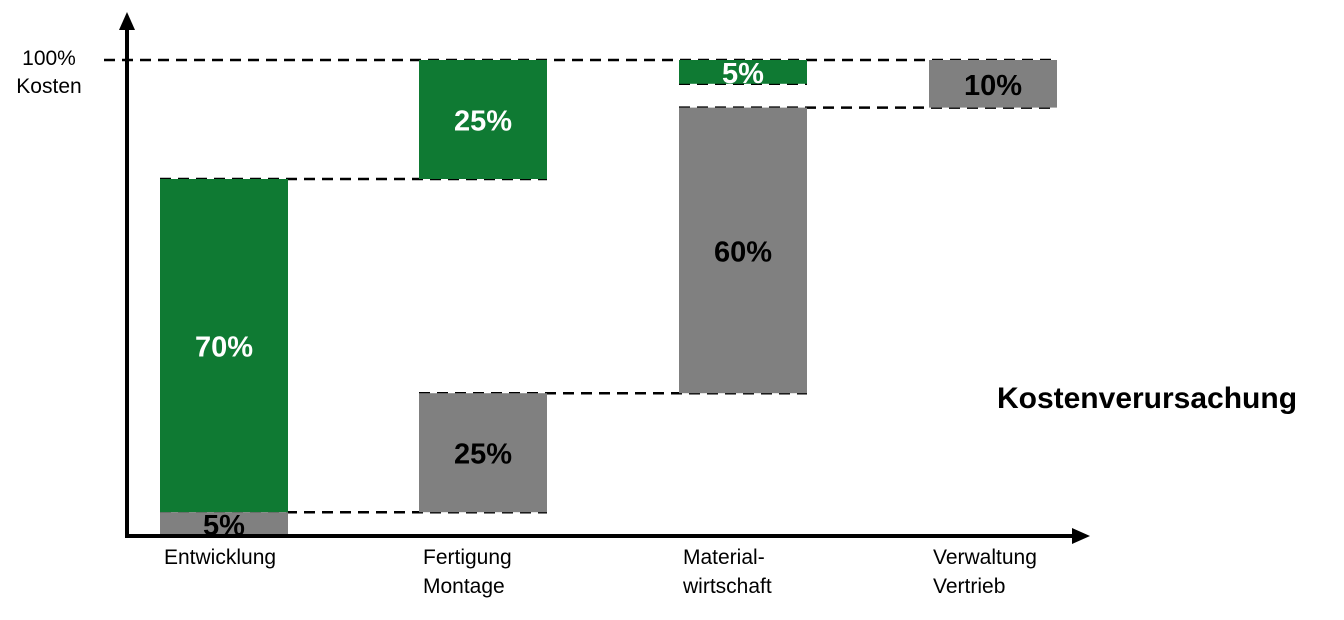  What do you see at coordinates (220, 557) in the screenshot?
I see `category-label-line: Entwicklung` at bounding box center [220, 557].